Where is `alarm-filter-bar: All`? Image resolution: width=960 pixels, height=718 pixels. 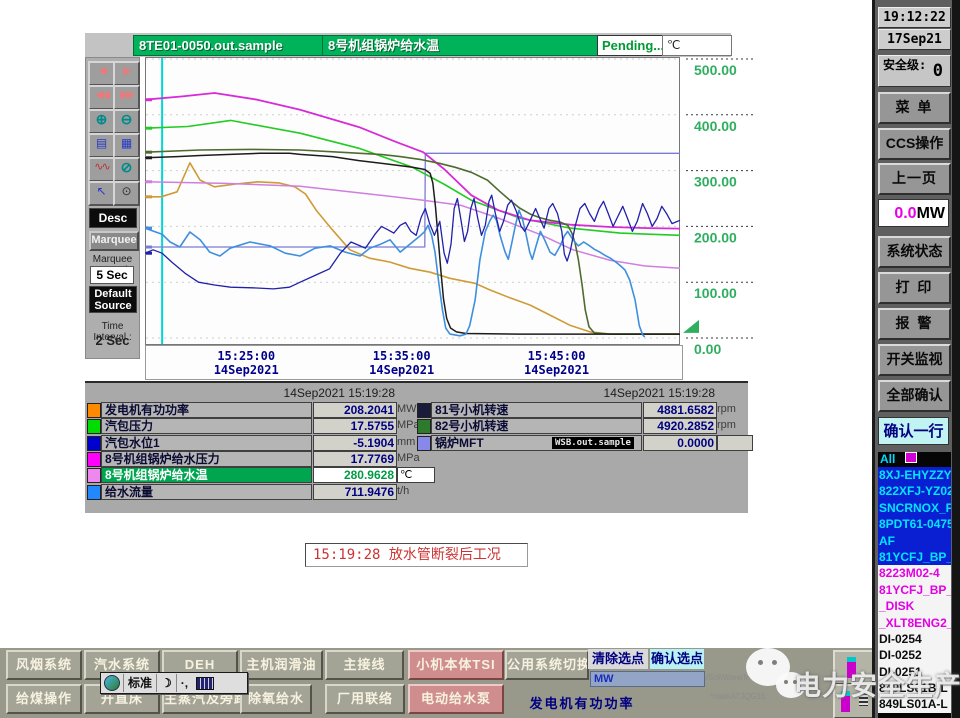 alarm-filter-bar: All is located at coordinates (914, 459).